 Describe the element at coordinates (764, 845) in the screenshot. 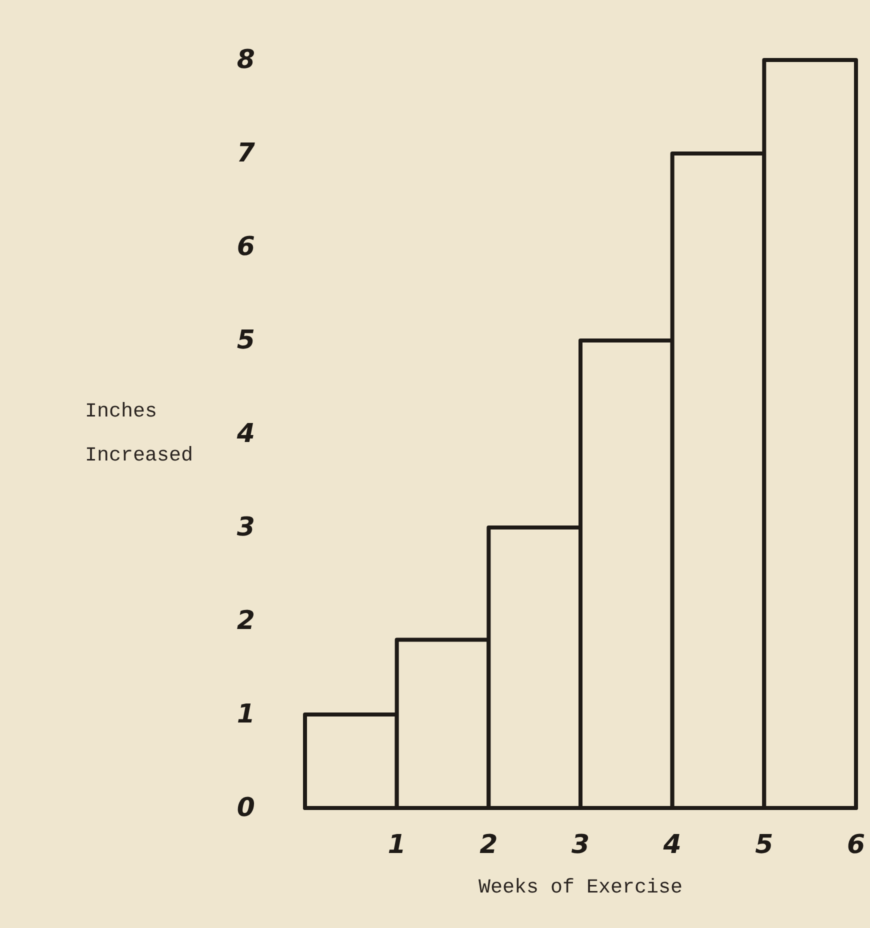

I see `x-tick-label: 5` at that location.